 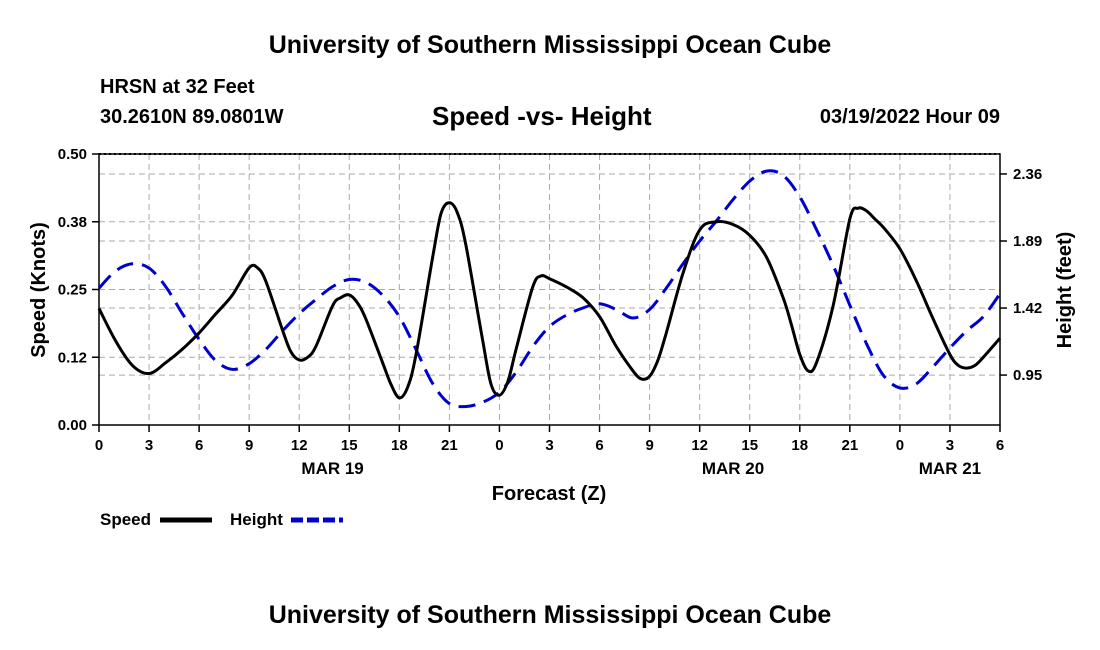 What do you see at coordinates (542, 116) in the screenshot?
I see `chart-subtitle: Speed -vs- Height` at bounding box center [542, 116].